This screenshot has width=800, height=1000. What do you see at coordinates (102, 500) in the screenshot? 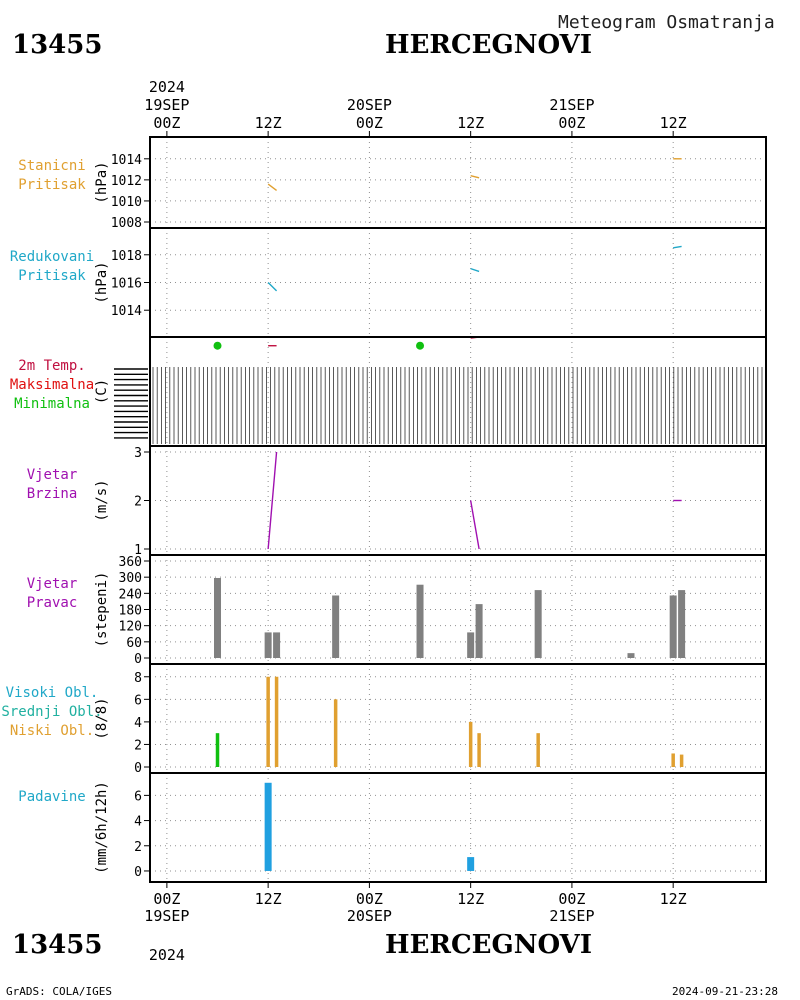
I see `y-axis-label: (m/s)` at bounding box center [102, 500].